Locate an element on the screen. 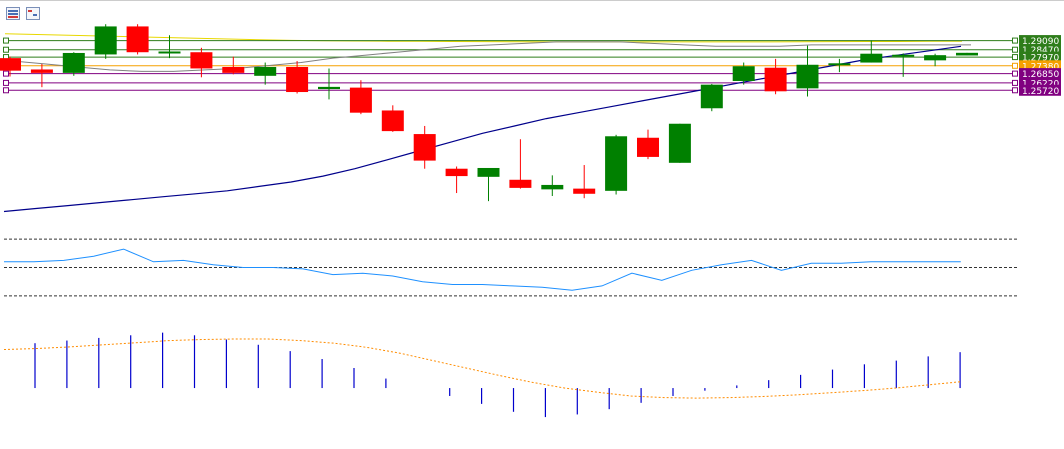 The image size is (1064, 449). price-level-label: 1.27970 is located at coordinates (1040, 59).